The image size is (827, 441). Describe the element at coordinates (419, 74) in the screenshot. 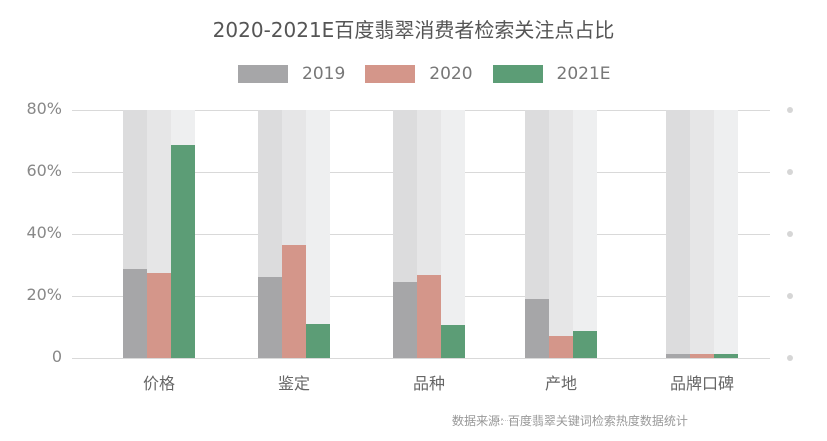

I see `legend-item-2020: 2020` at that location.